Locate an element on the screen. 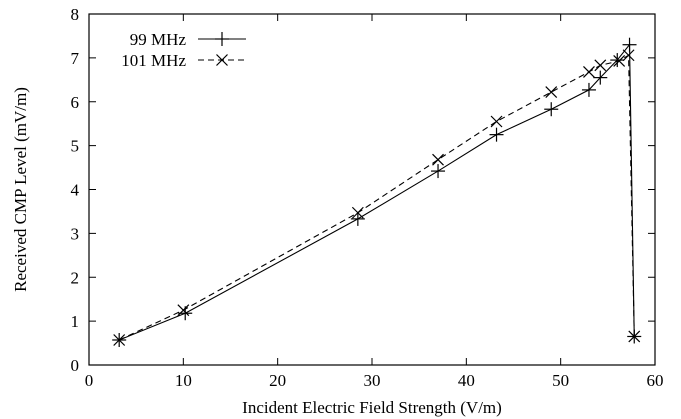  y-tick-label: 3 is located at coordinates (75, 233).